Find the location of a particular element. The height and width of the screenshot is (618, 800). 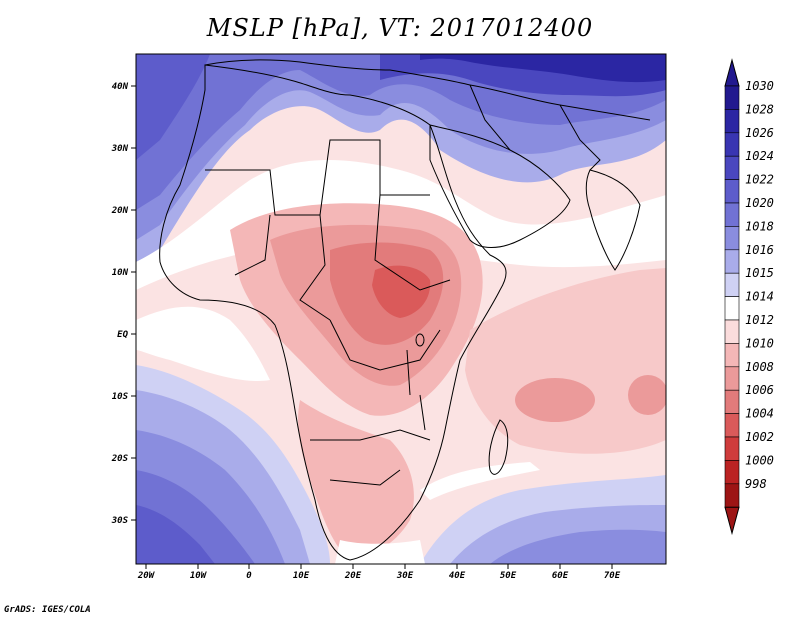

y-tick-label: 30S is located at coordinates (120, 521).